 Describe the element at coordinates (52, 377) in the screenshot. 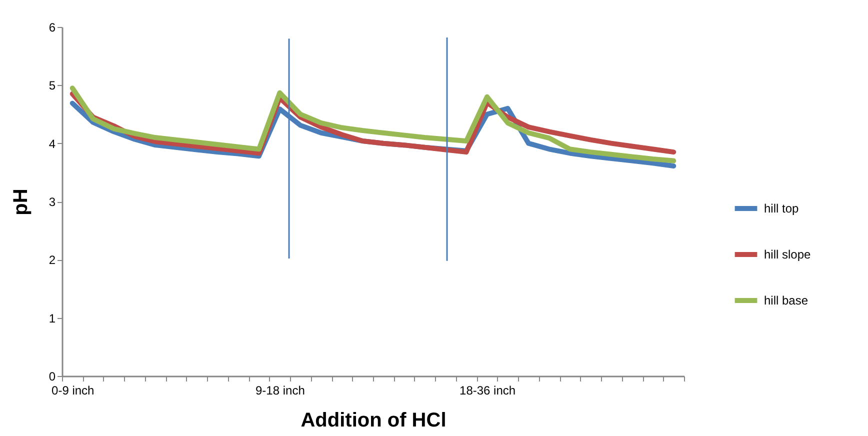

I see `y-tick-label: 0` at that location.